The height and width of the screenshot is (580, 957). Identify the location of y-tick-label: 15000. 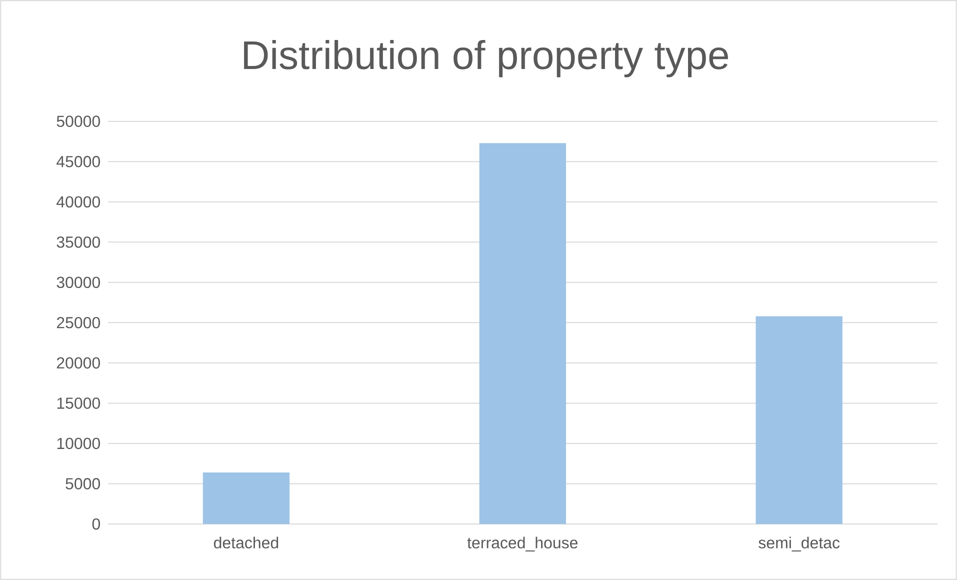
(78, 403).